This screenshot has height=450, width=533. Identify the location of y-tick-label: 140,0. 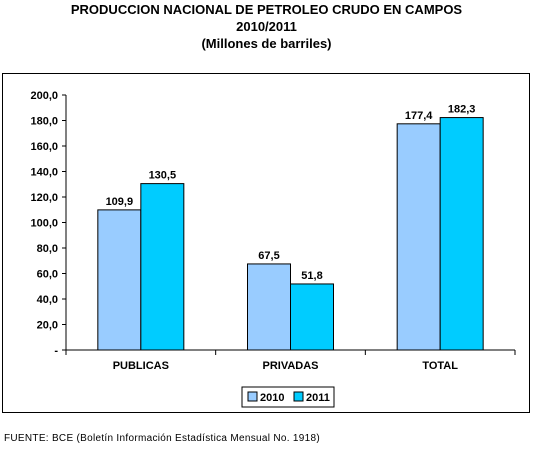
(44, 173).